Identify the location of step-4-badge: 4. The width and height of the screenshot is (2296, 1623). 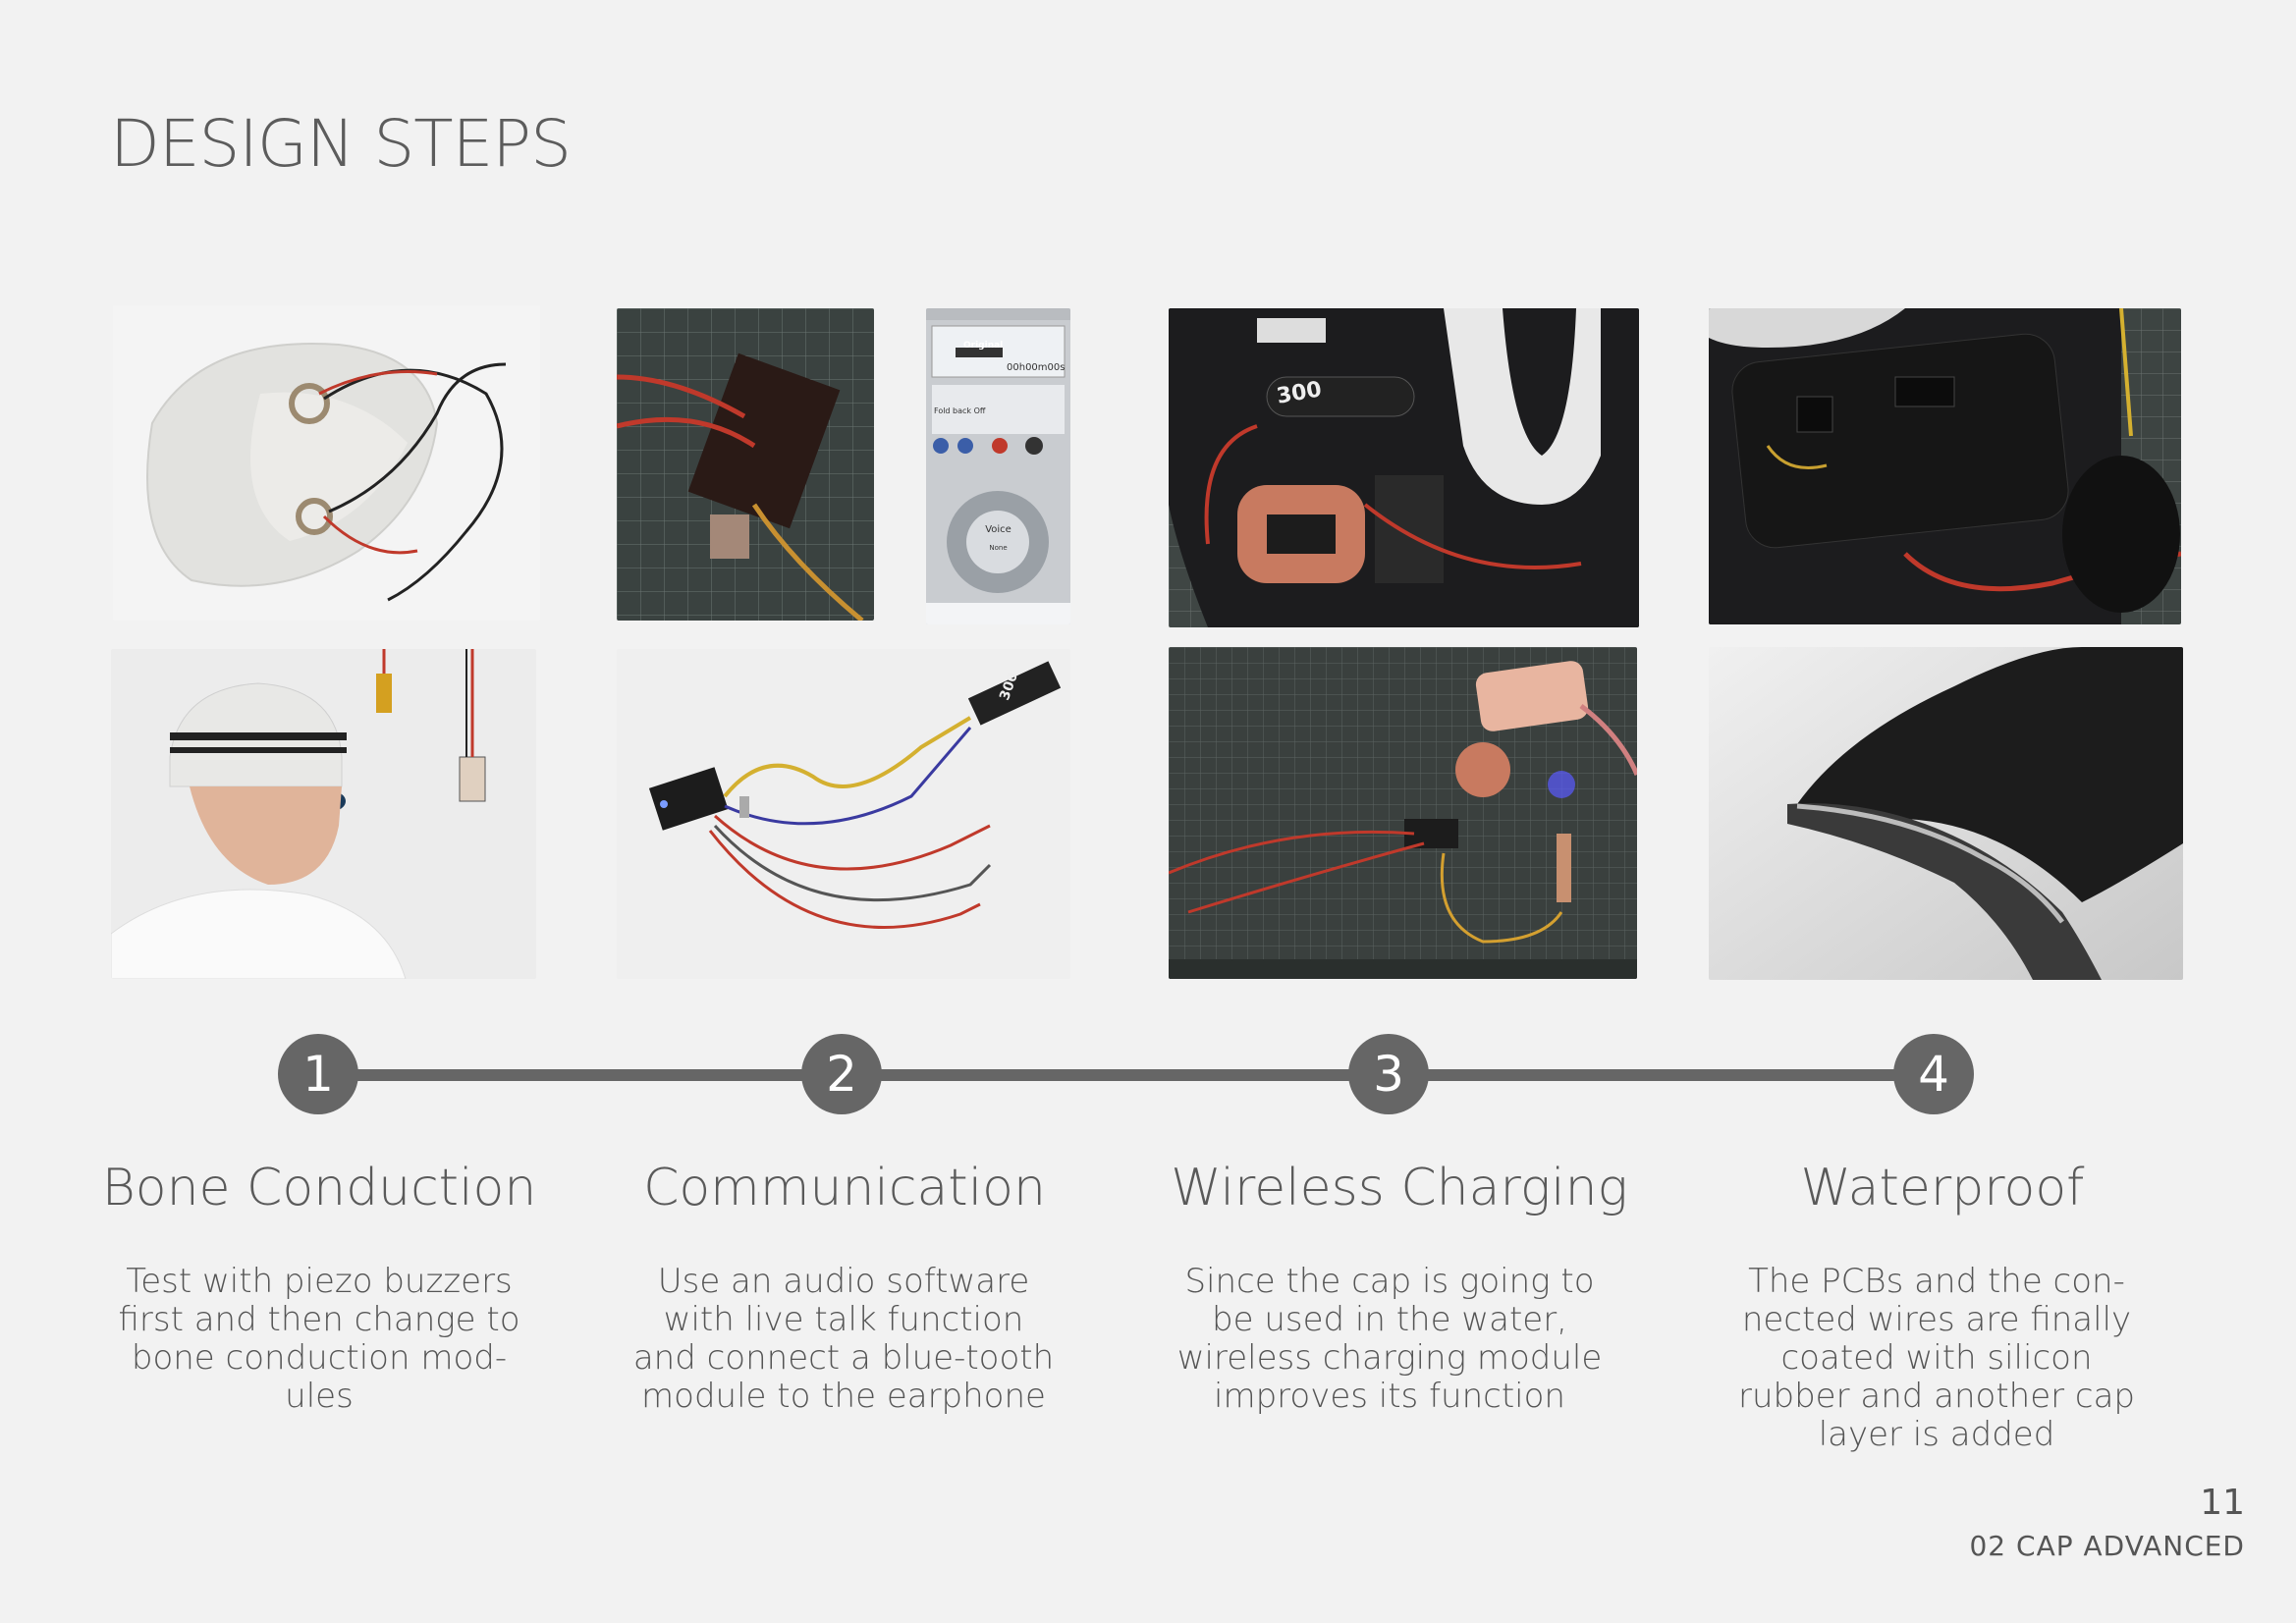
(1933, 1074).